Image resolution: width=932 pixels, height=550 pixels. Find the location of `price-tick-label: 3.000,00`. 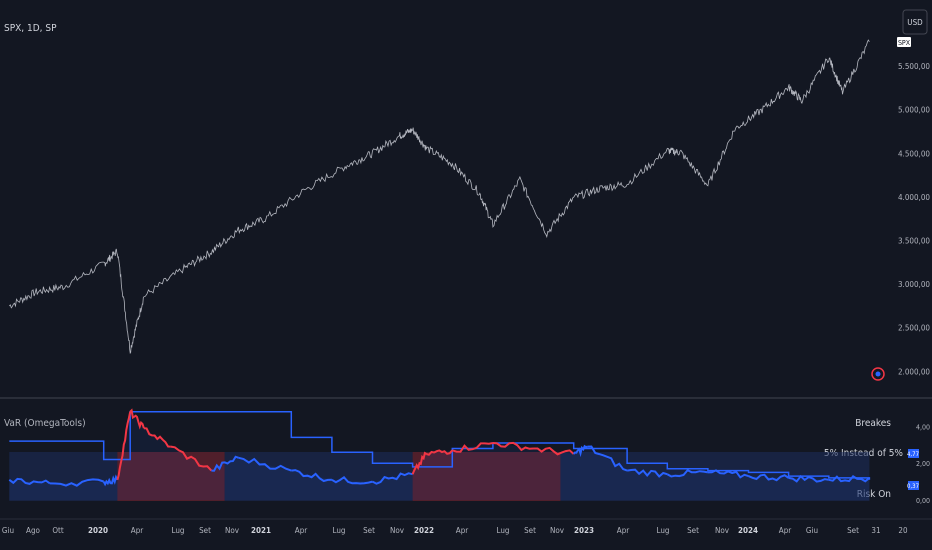

price-tick-label: 3.000,00 is located at coordinates (914, 284).